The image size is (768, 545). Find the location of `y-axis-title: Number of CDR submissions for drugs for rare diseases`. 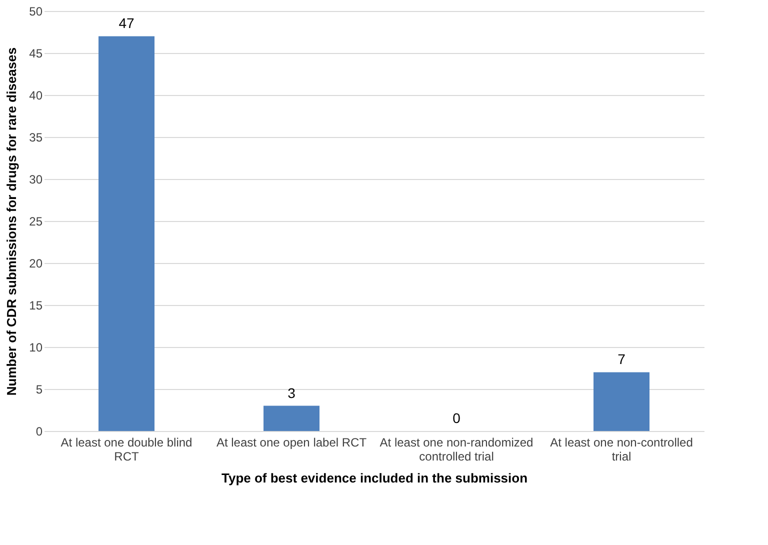

y-axis-title: Number of CDR submissions for drugs for rare diseases is located at coordinates (12, 221).